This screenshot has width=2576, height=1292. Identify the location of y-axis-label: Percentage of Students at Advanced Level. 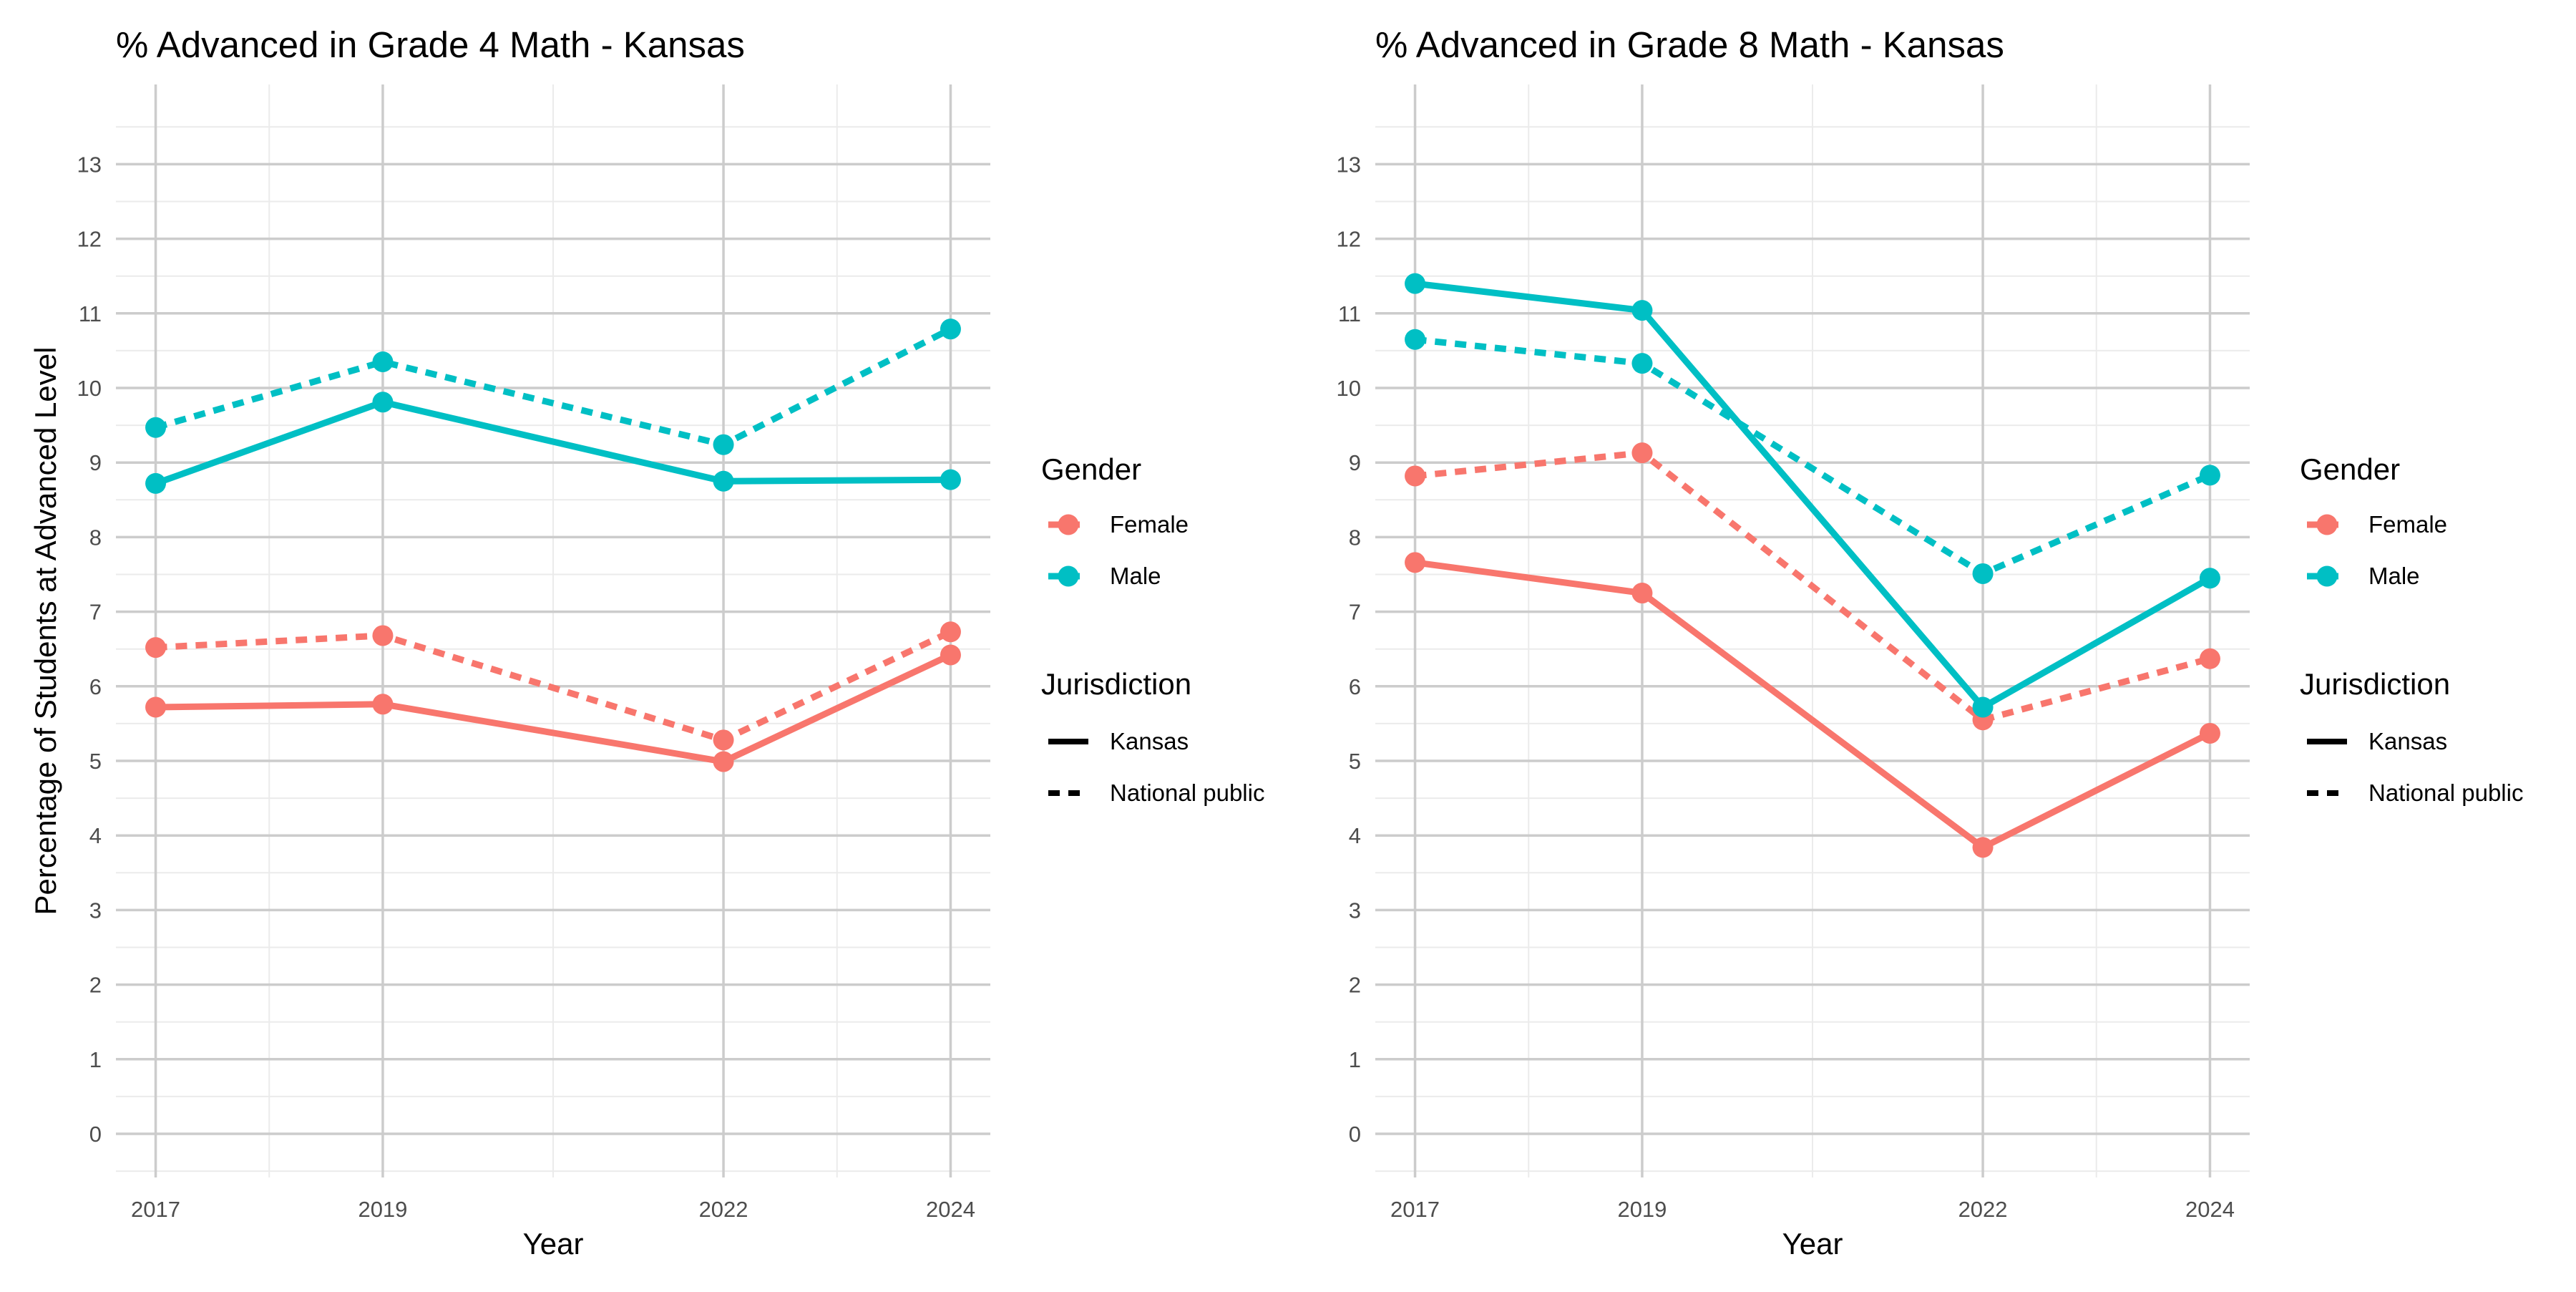
(45, 631).